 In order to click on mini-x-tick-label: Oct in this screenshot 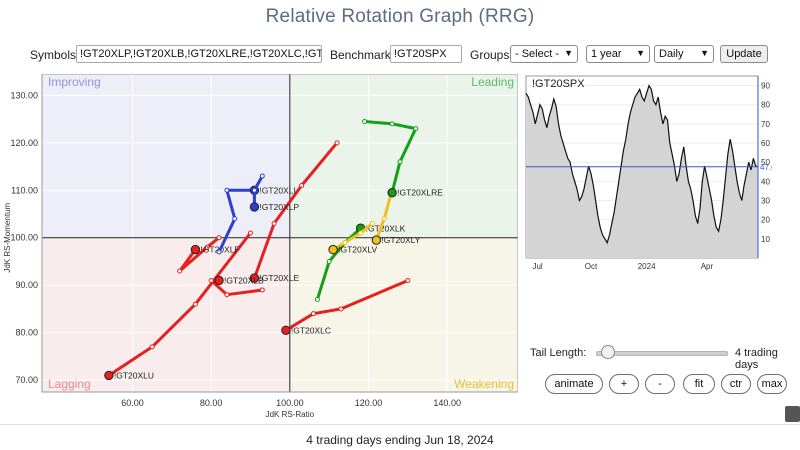, I will do `click(591, 266)`.